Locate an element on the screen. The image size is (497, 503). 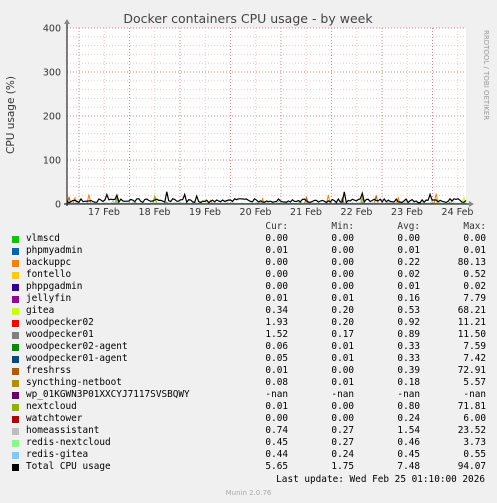
legend-series-name: freshrss is located at coordinates (49, 370).